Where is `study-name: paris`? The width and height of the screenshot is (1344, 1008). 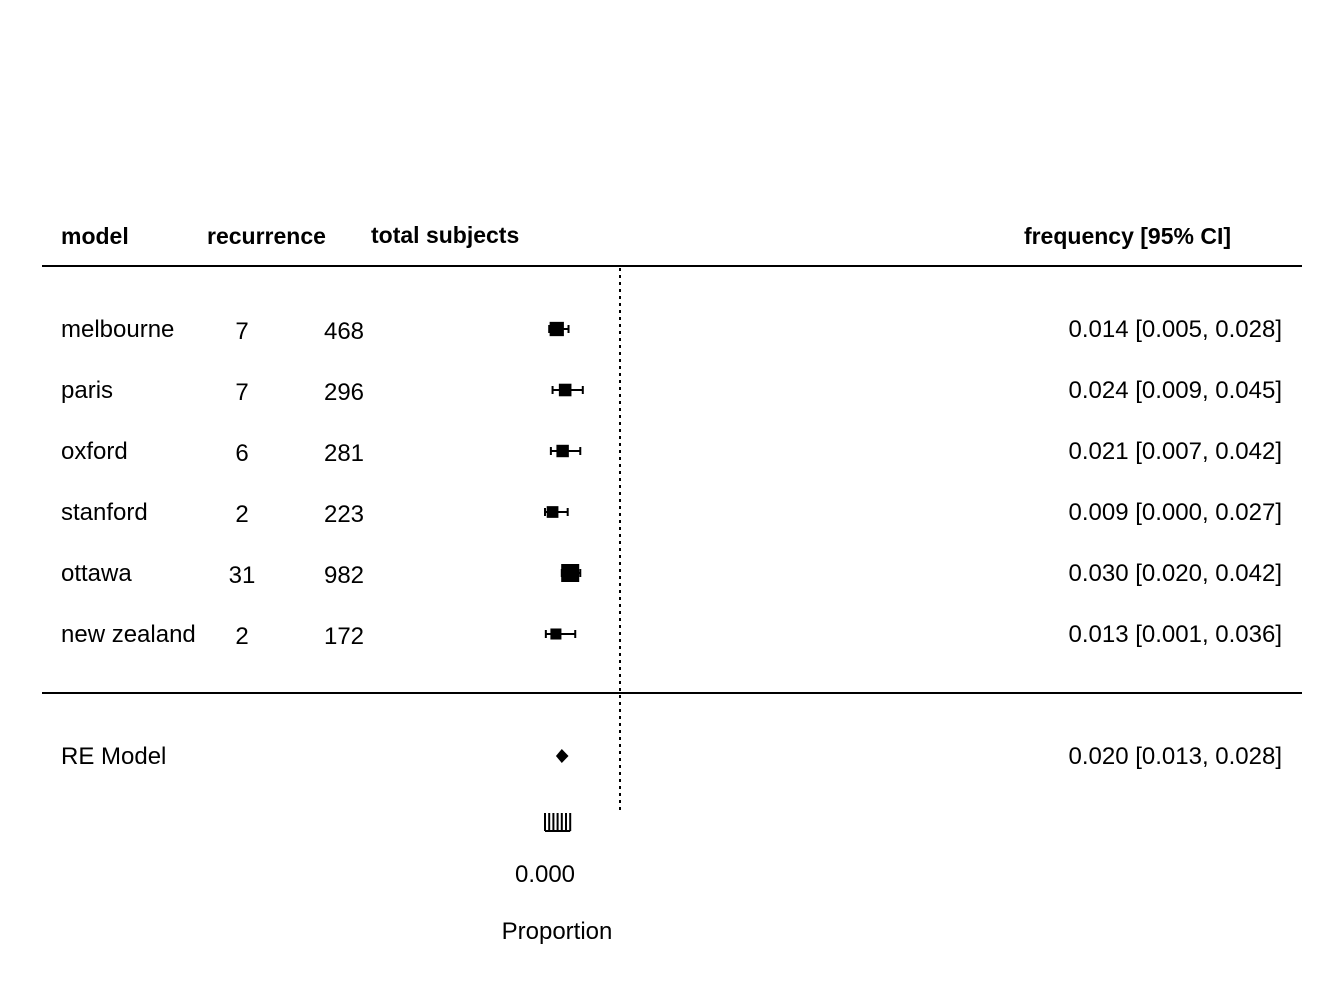
study-name: paris is located at coordinates (87, 390).